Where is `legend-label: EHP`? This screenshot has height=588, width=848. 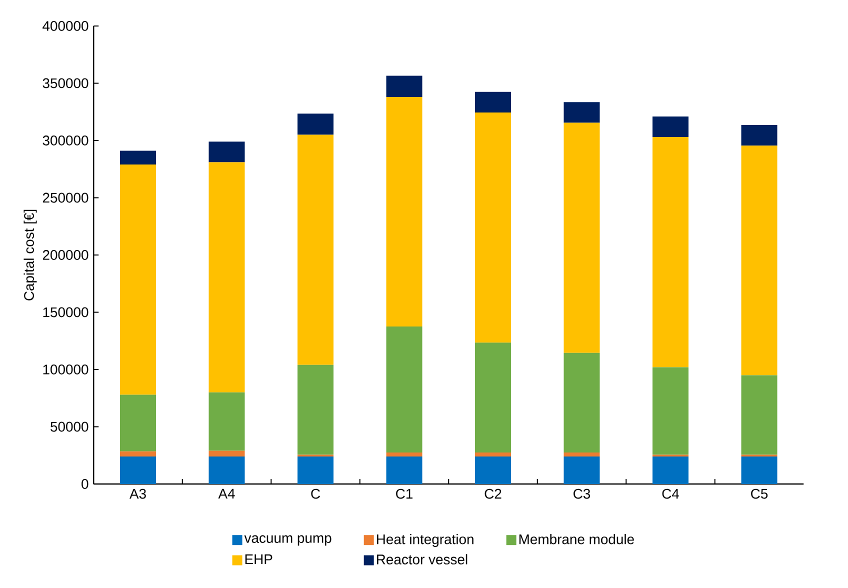
legend-label: EHP is located at coordinates (258, 559).